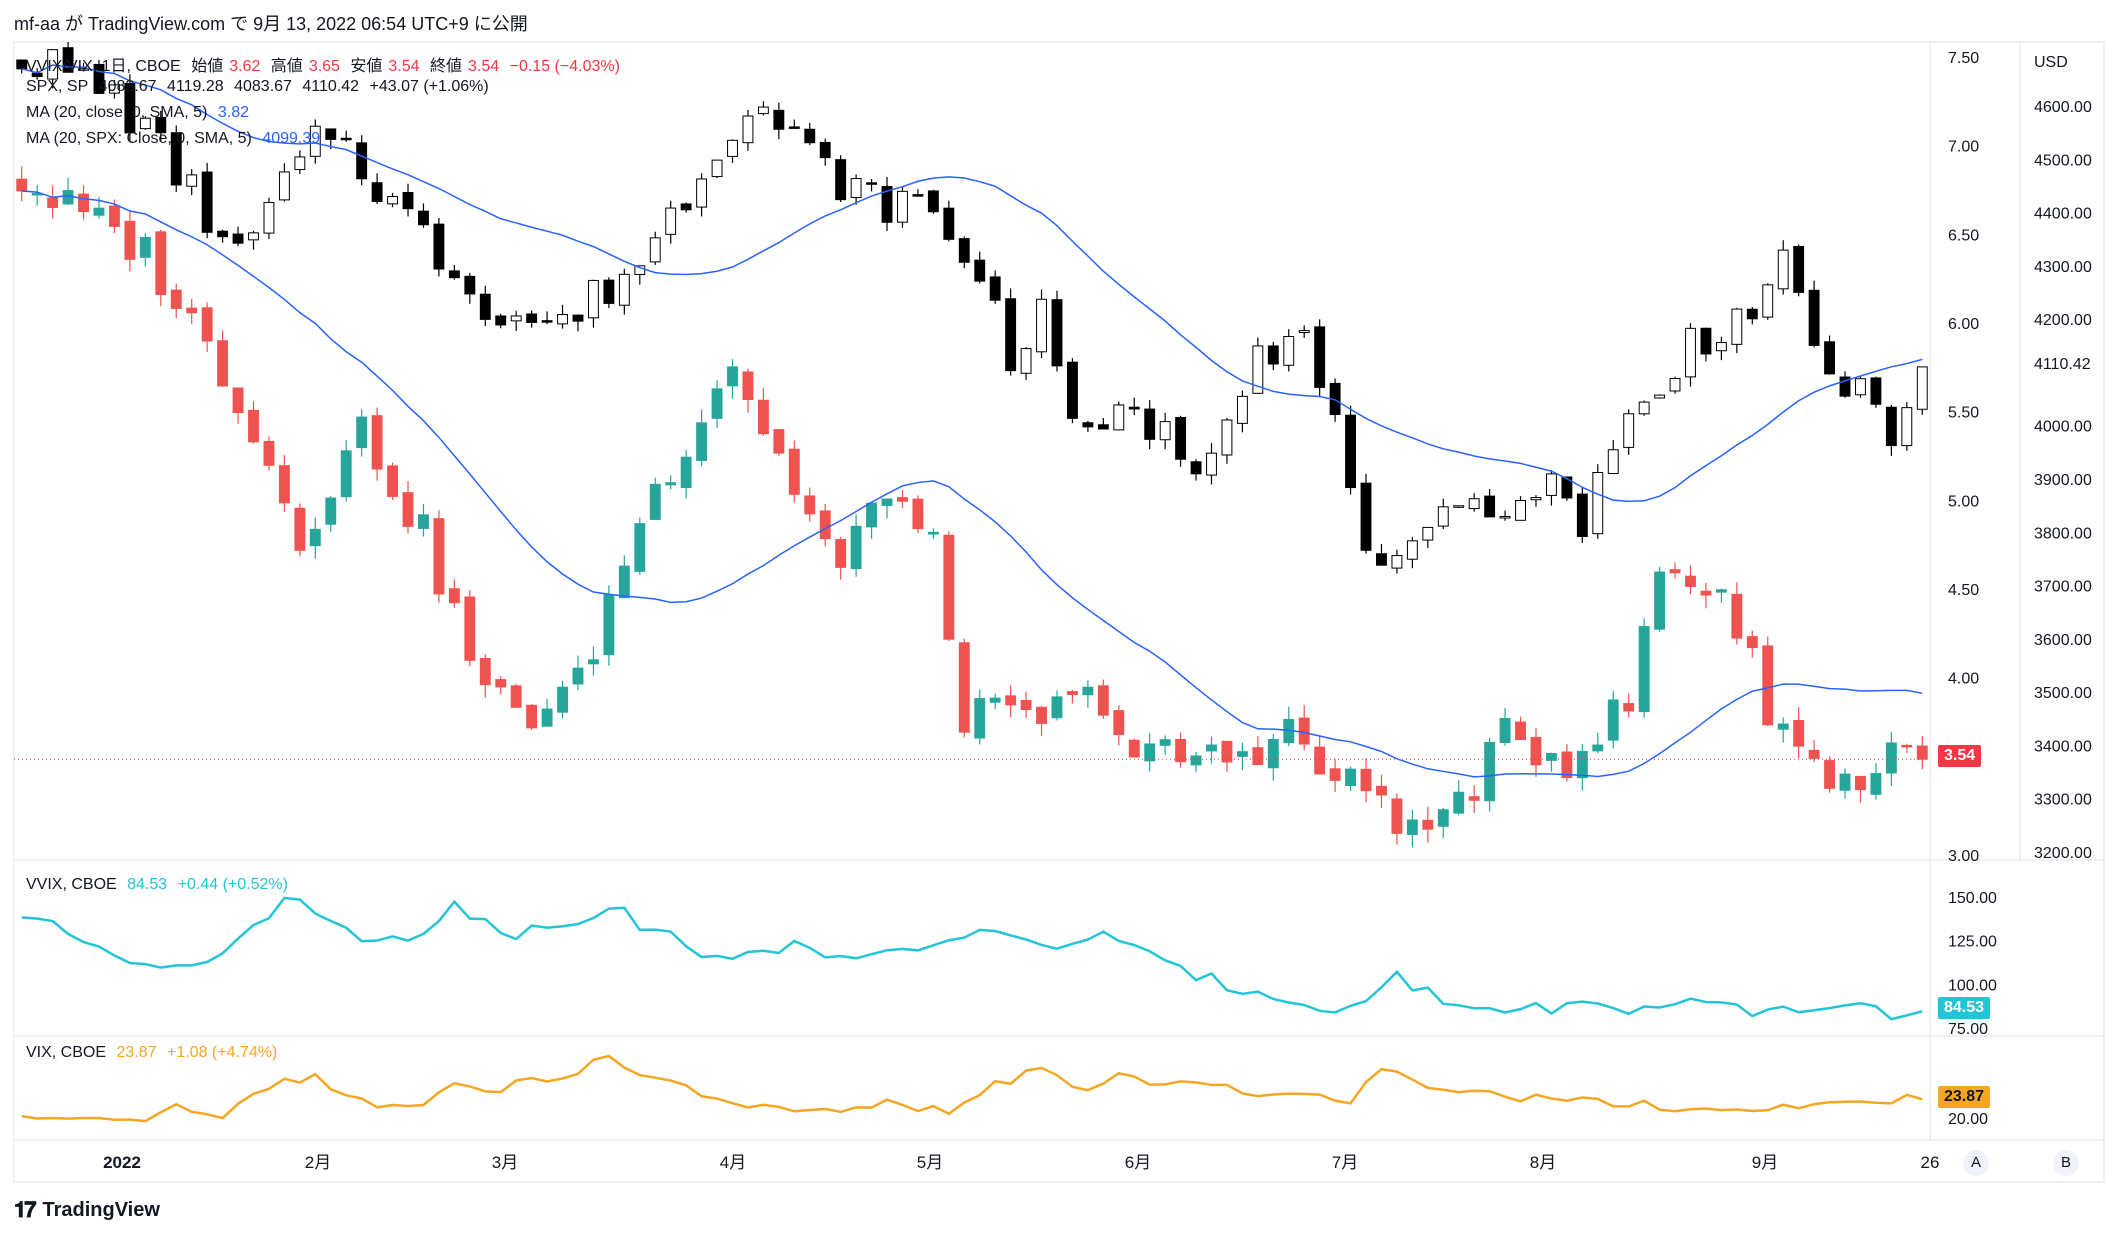 This screenshot has width=2127, height=1234. I want to click on x-tick-label: 9月, so click(1765, 1162).